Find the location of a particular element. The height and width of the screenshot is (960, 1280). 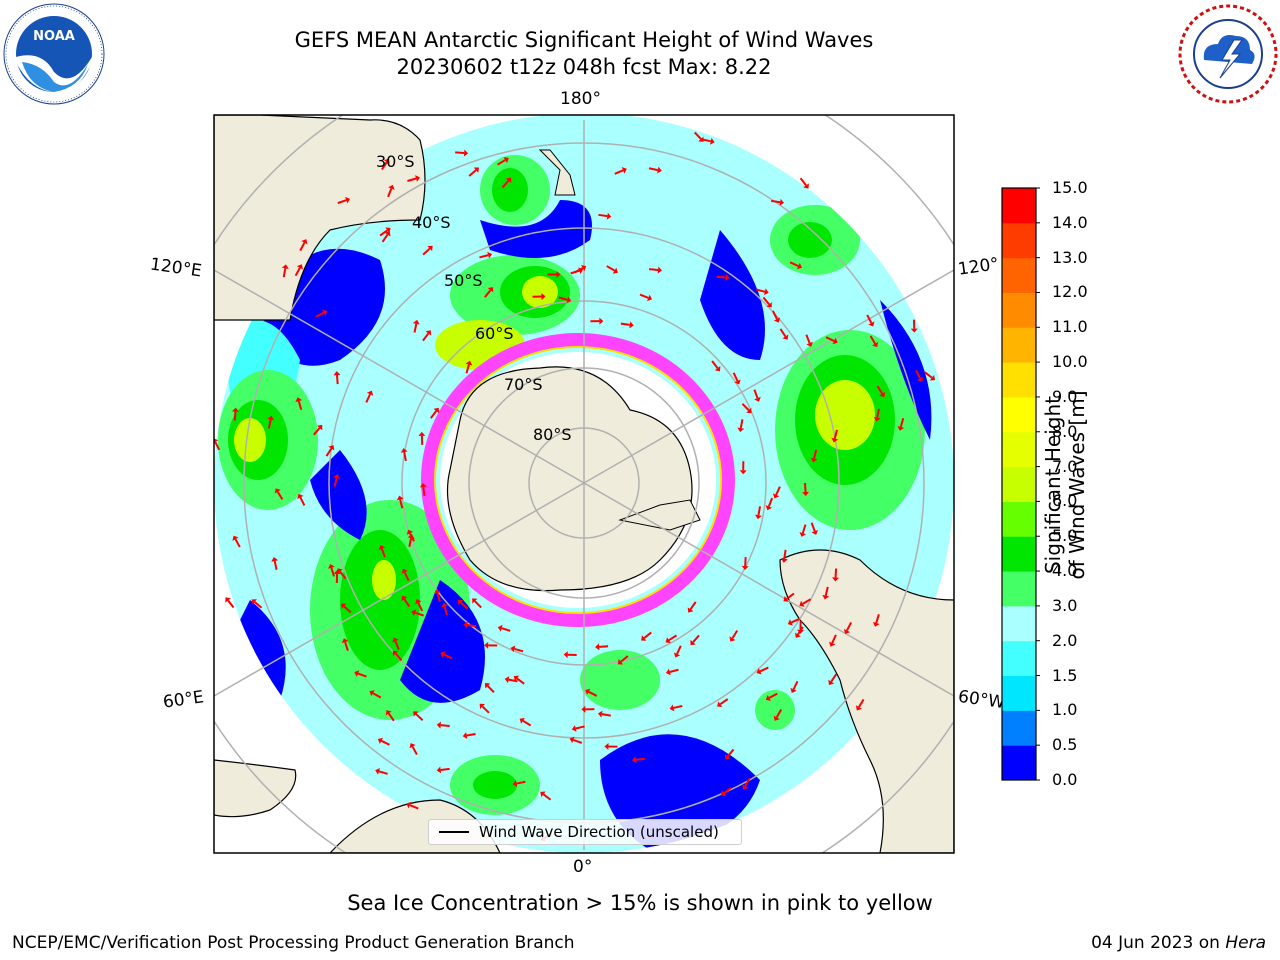

colorbar-tick-label: 11.0 is located at coordinates (1070, 327).